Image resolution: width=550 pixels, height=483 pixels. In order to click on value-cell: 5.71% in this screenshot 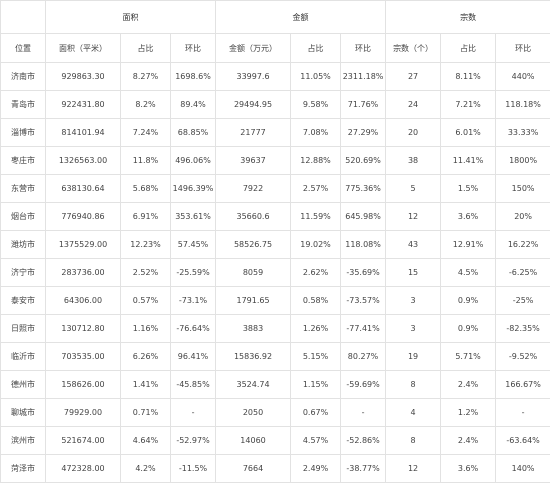, I will do `click(468, 357)`.